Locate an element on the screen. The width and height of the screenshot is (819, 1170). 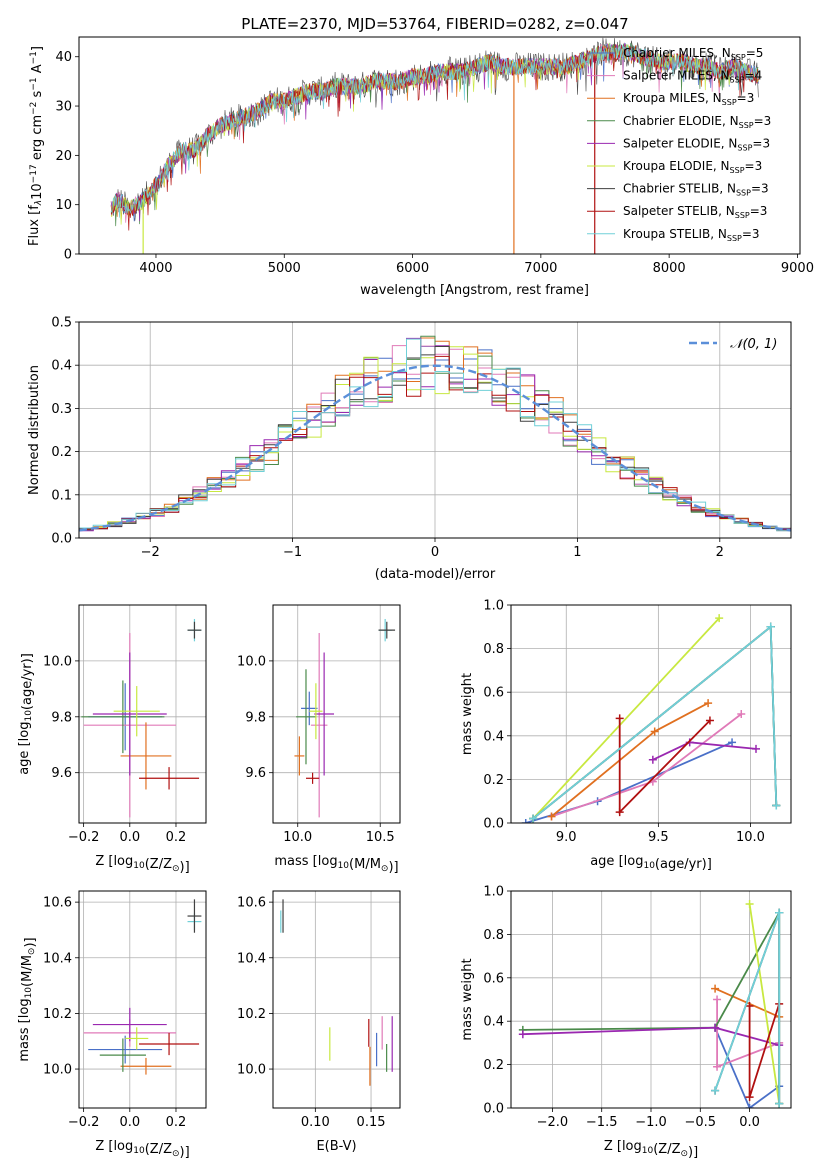
legend-entry: Chabrier STELIB, NSSP=3 is located at coordinates (696, 190).